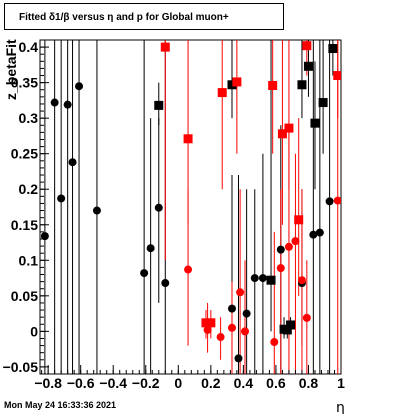  I want to click on y-tick-label: 0.35, so click(24, 83).